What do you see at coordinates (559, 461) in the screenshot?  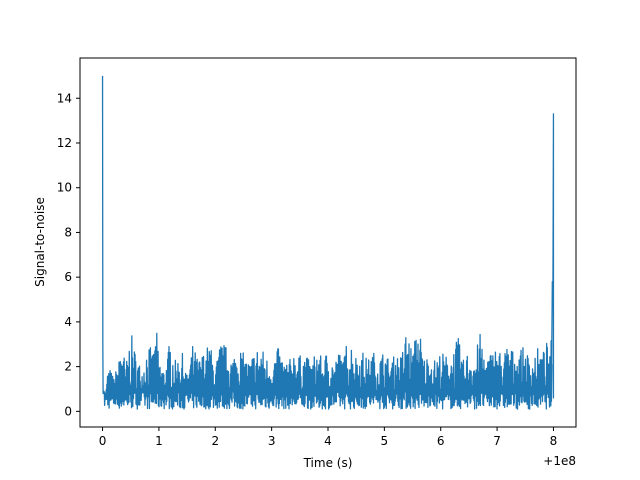 I see `x-axis-offset-label: +1e8` at bounding box center [559, 461].